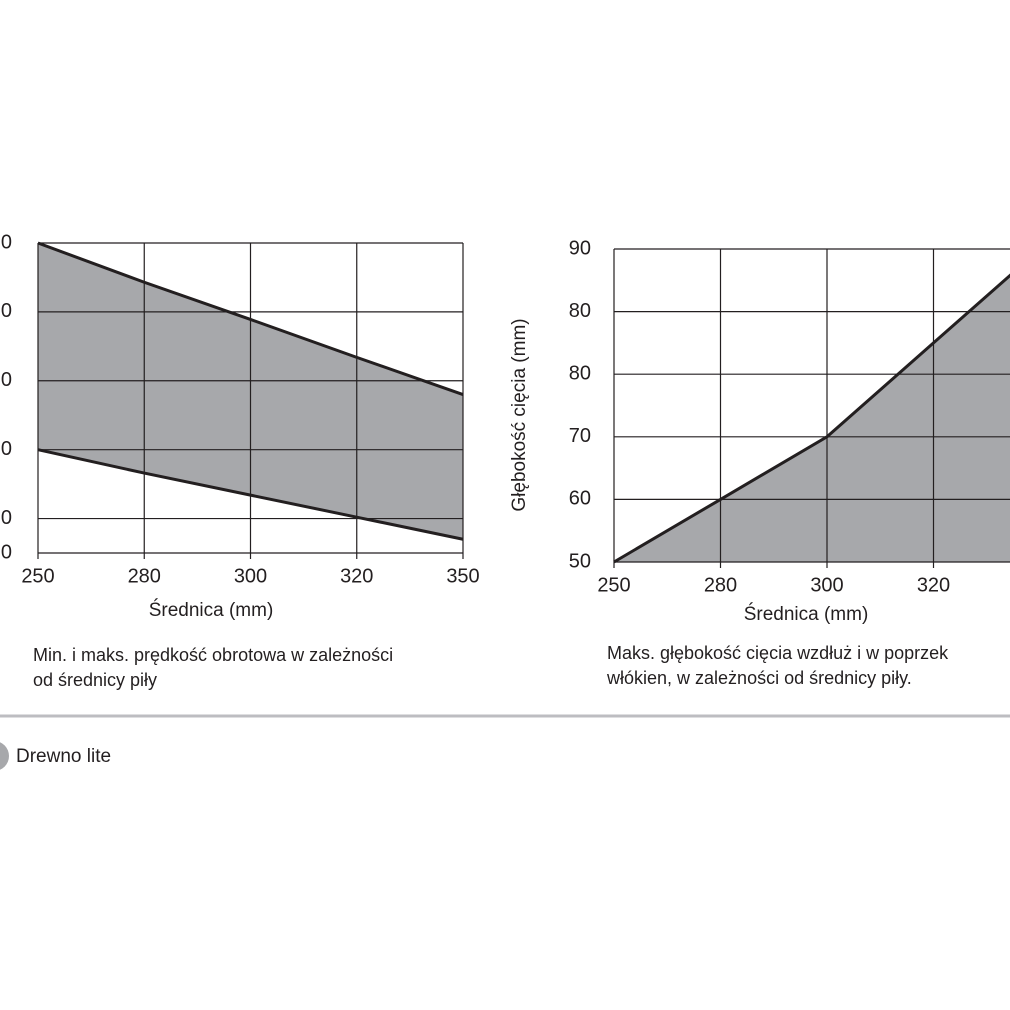  I want to click on caption: włókien, w zależności od średnicy piły., so click(759, 678).